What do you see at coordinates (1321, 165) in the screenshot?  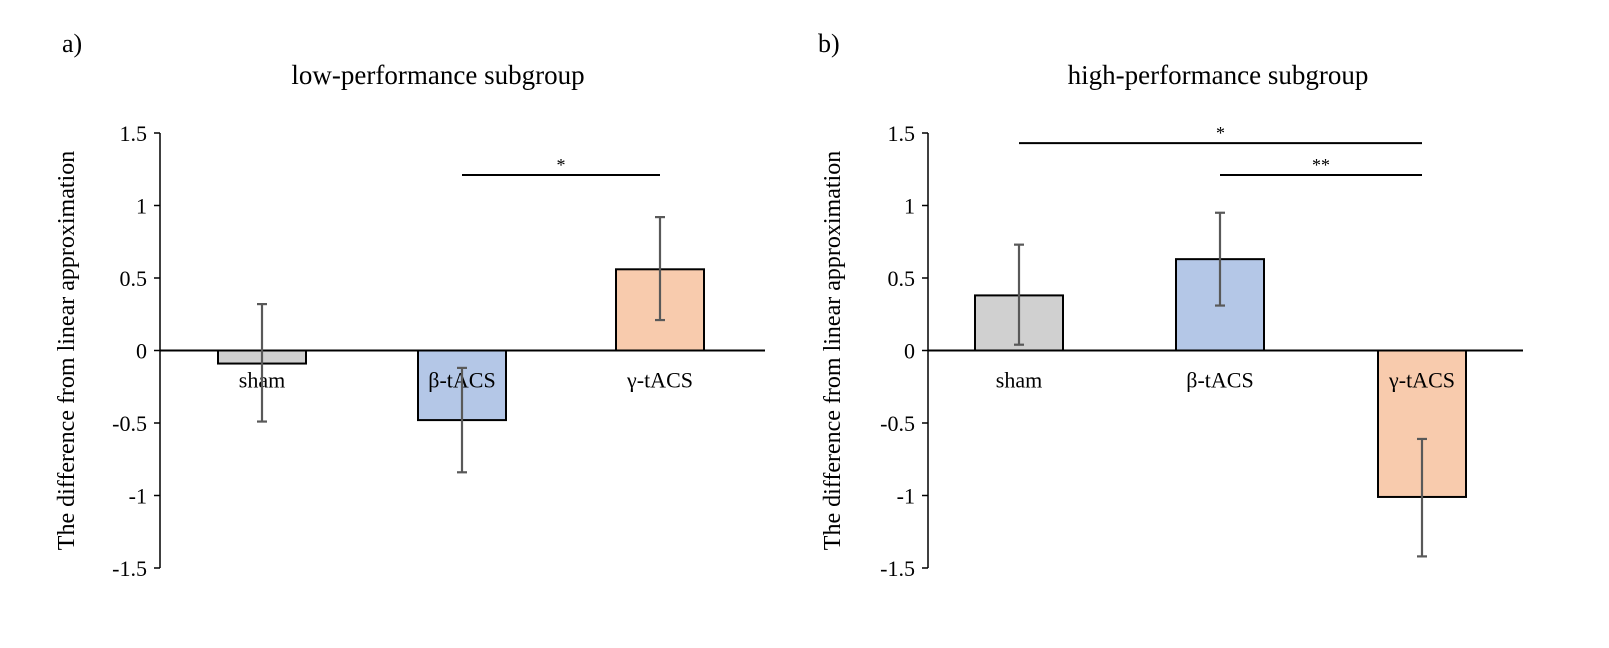 I see `significance-label: **` at bounding box center [1321, 165].